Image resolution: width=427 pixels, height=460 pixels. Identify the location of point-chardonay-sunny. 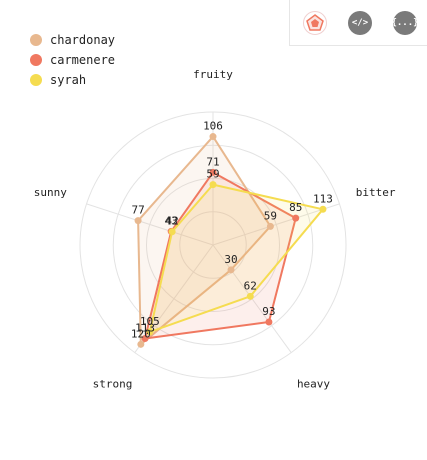
(138, 221).